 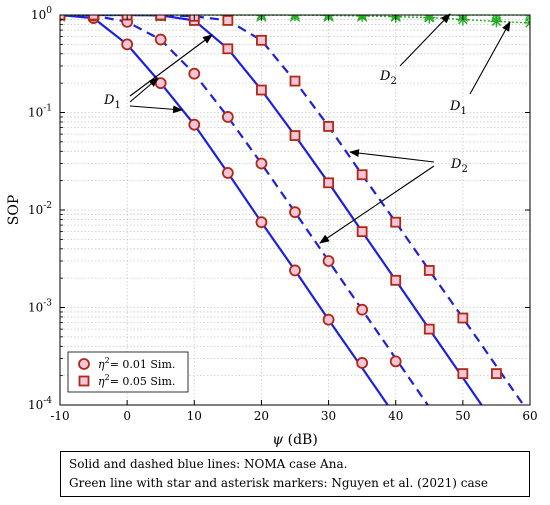 I want to click on x-tick-label: 50, so click(x=462, y=416).